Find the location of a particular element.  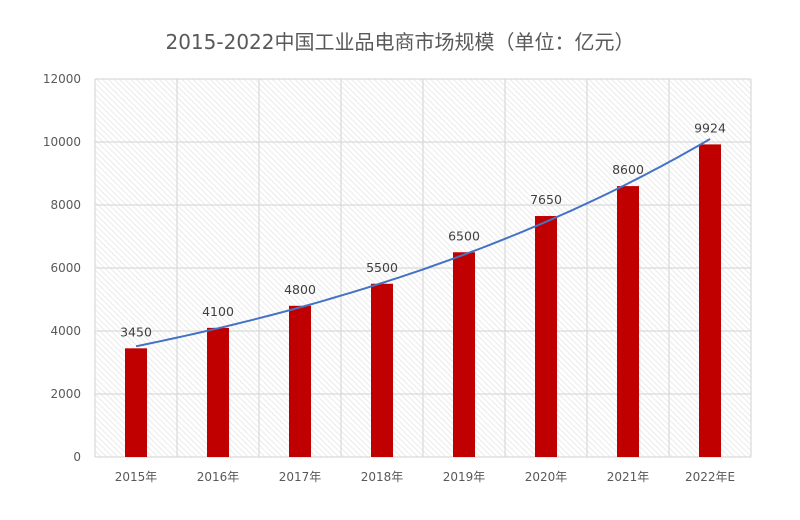

x-tick-label: 2021年 is located at coordinates (628, 477).